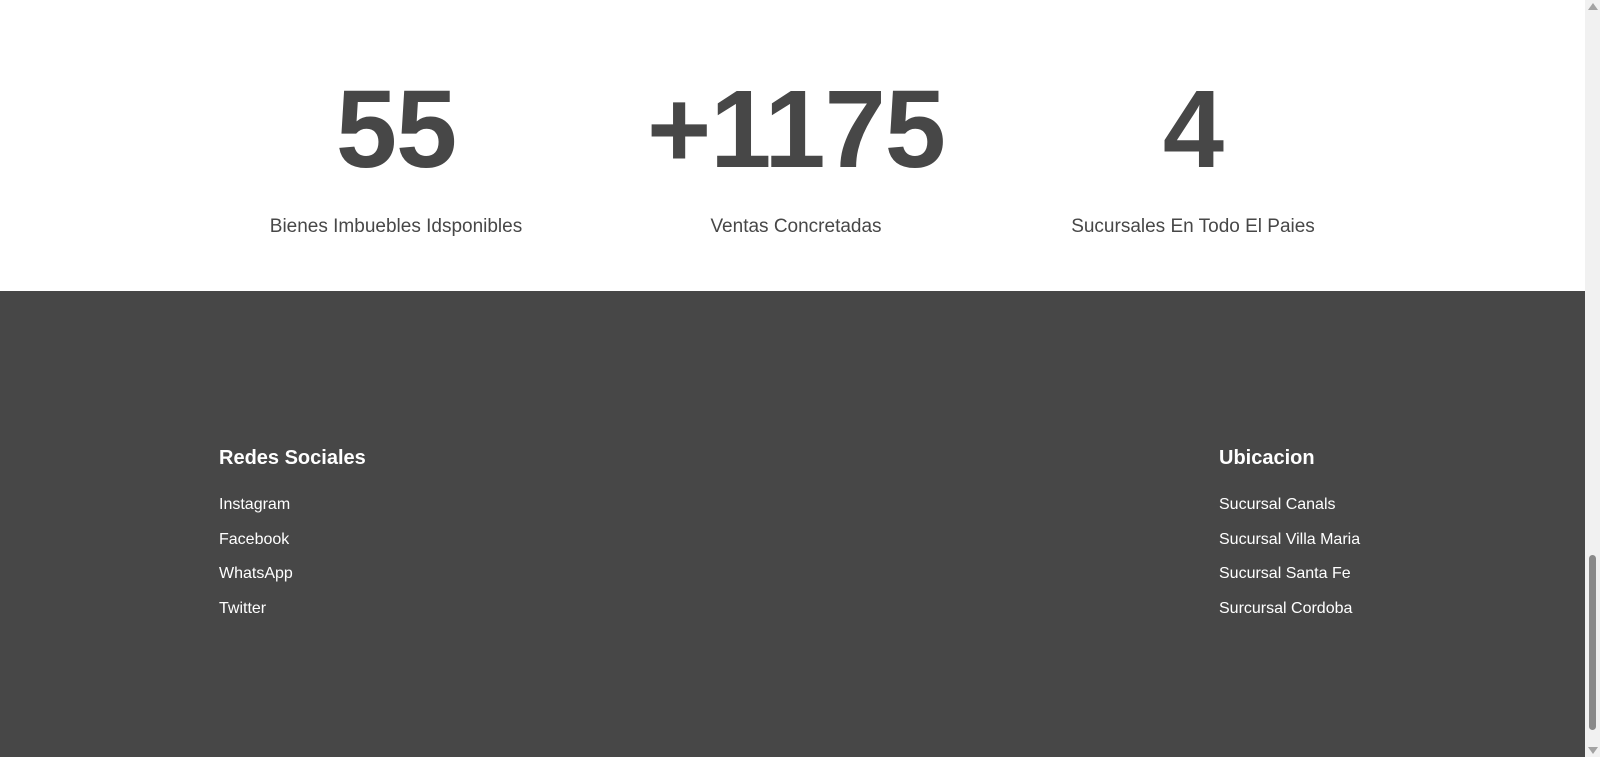 The height and width of the screenshot is (757, 1600). I want to click on stat-label: Bienes Imbuebles Idsponibles, so click(396, 226).